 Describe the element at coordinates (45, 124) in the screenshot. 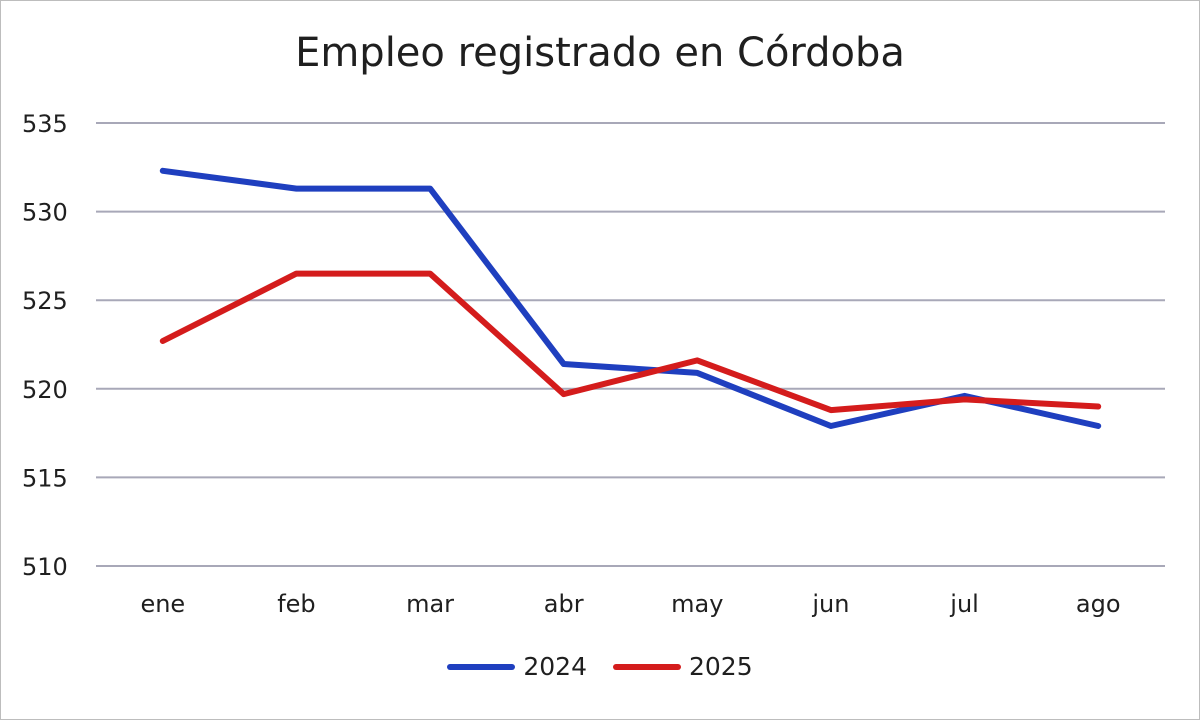

I see `y-tick-label: 535` at that location.